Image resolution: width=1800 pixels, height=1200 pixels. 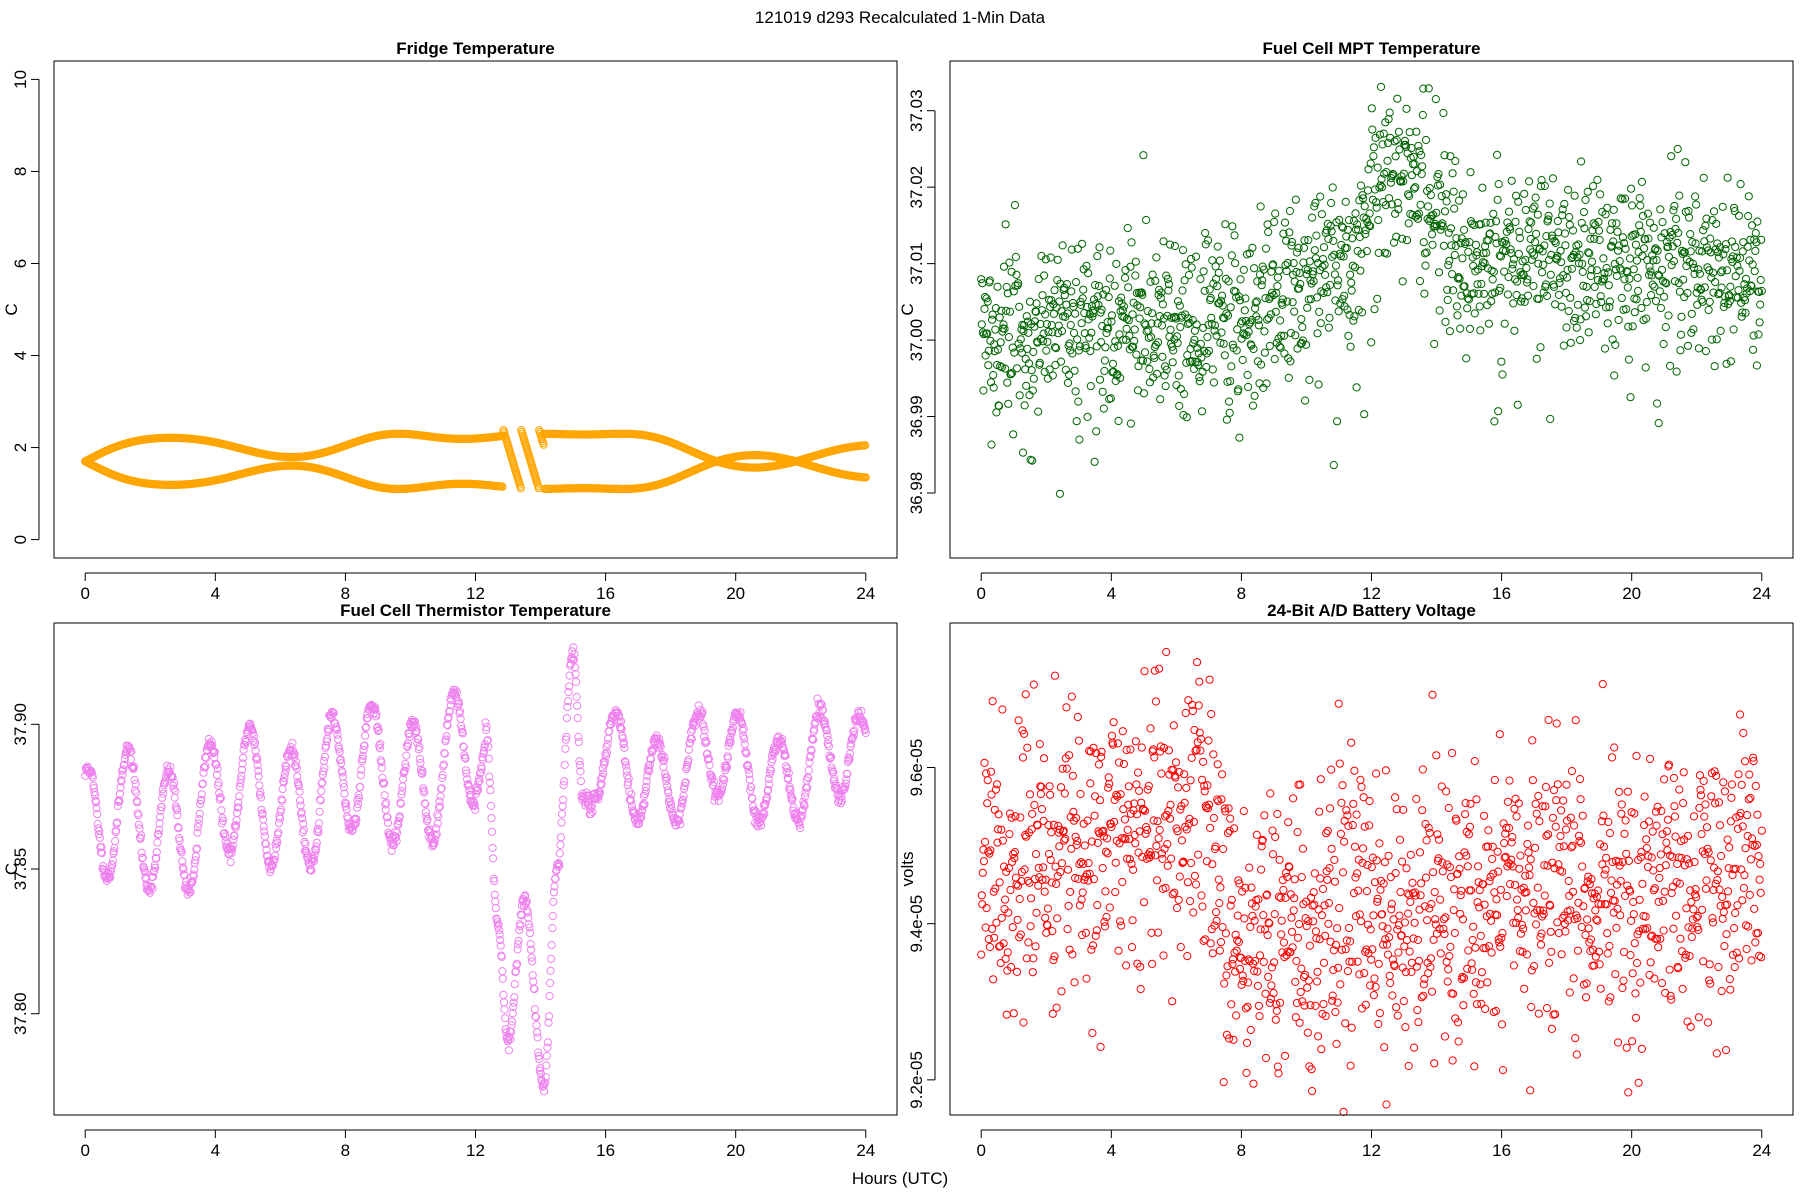 What do you see at coordinates (345, 1150) in the screenshot?
I see `x-tick-label: 8` at bounding box center [345, 1150].